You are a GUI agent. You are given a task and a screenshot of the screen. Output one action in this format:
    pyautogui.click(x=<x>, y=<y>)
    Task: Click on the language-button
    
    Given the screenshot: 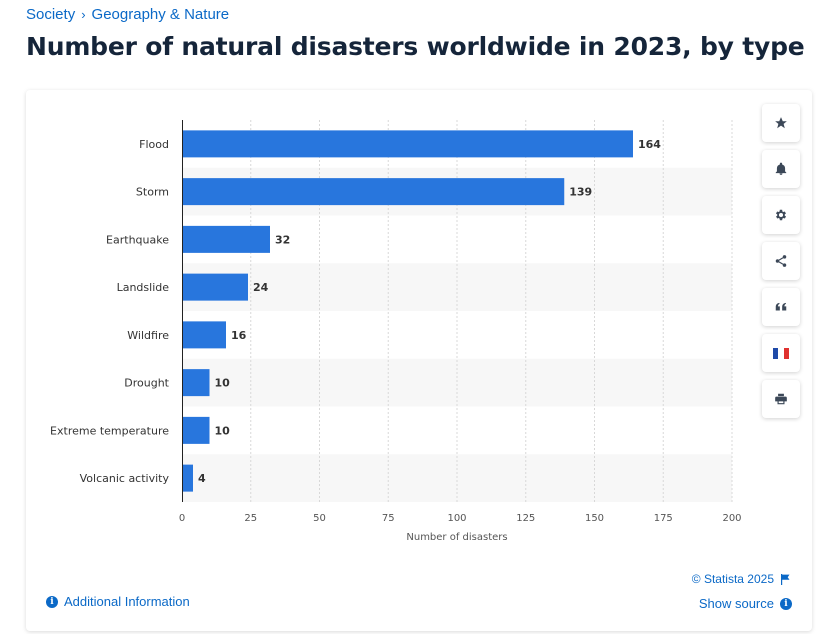 What is the action you would take?
    pyautogui.click(x=781, y=353)
    